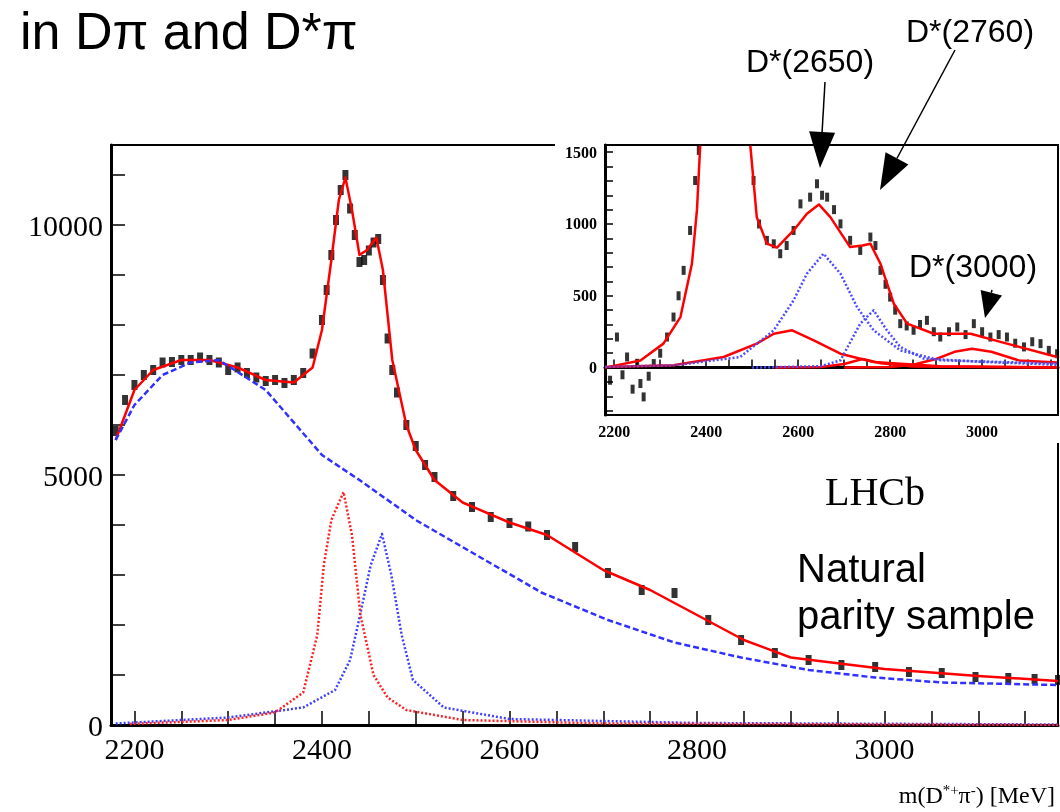 The width and height of the screenshot is (1060, 812). Describe the element at coordinates (810, 61) in the screenshot. I see `text: D*(2650)` at that location.